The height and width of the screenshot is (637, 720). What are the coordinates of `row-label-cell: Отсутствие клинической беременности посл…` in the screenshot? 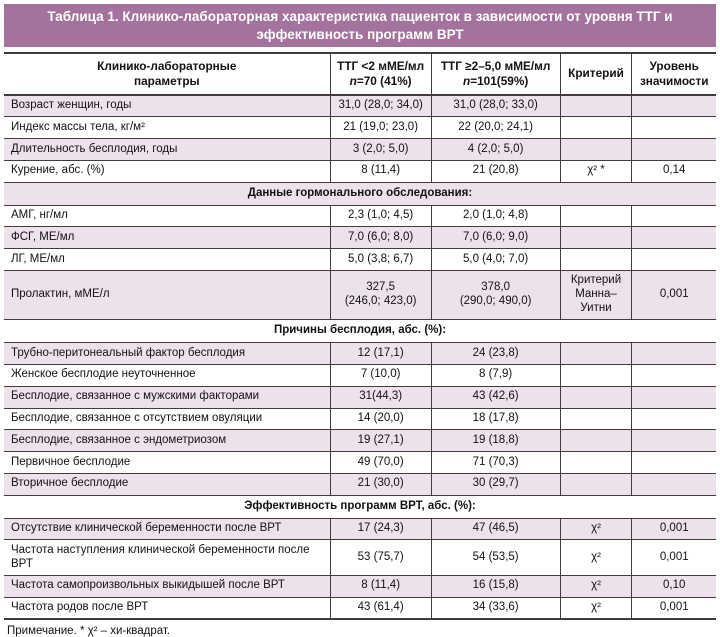 It's located at (167, 528).